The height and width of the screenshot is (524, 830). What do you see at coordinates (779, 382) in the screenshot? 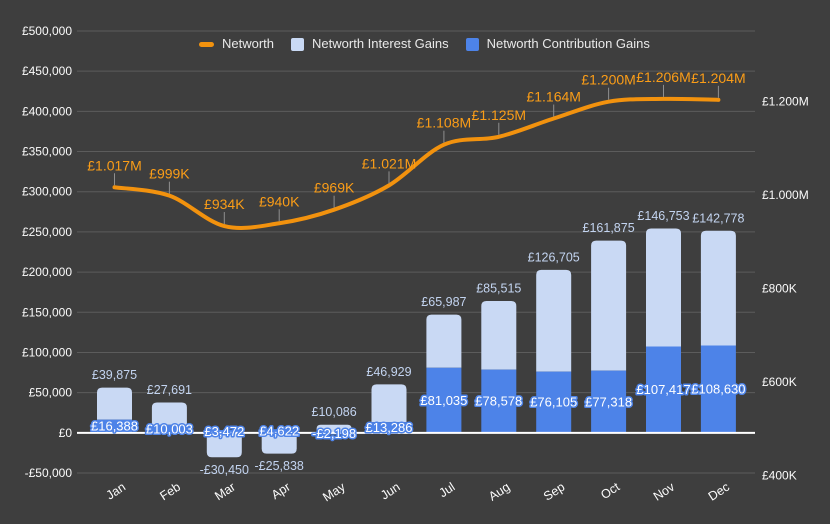
I see `right-axis-tick-label: £600K` at bounding box center [779, 382].